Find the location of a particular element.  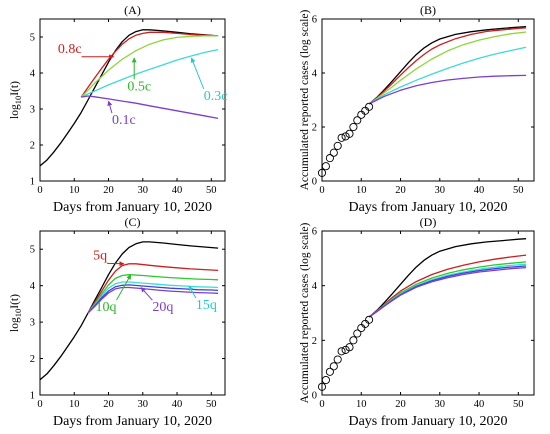

series-annotation: 0.3c is located at coordinates (216, 96).